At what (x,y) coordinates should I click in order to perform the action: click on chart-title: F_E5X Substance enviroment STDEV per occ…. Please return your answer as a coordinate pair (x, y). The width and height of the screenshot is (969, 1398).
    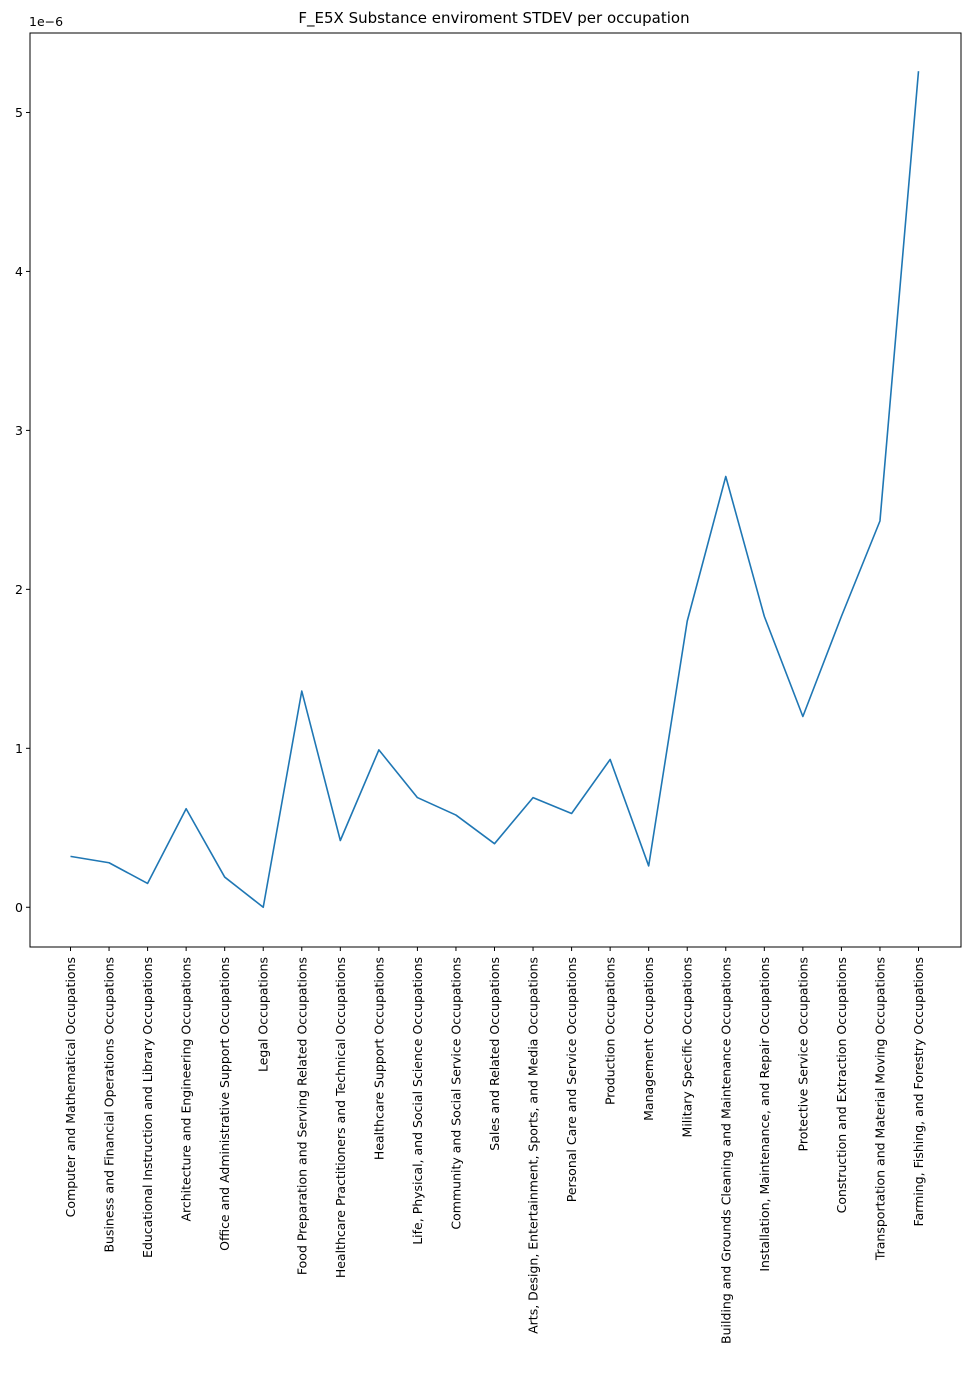
    Looking at the image, I should click on (493, 18).